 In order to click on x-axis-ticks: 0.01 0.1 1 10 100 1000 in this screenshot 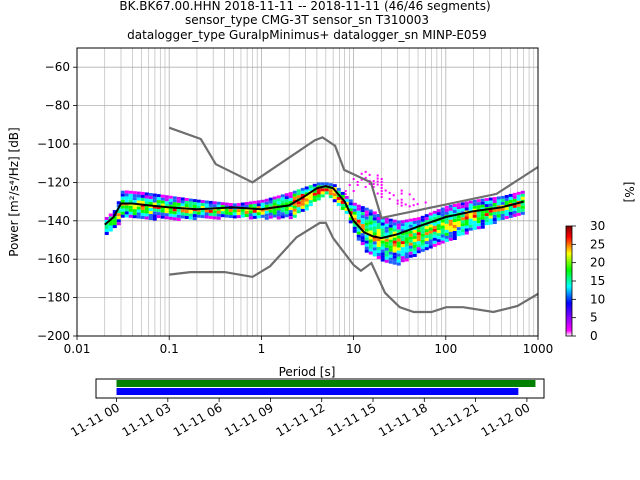, I will do `click(308, 346)`.